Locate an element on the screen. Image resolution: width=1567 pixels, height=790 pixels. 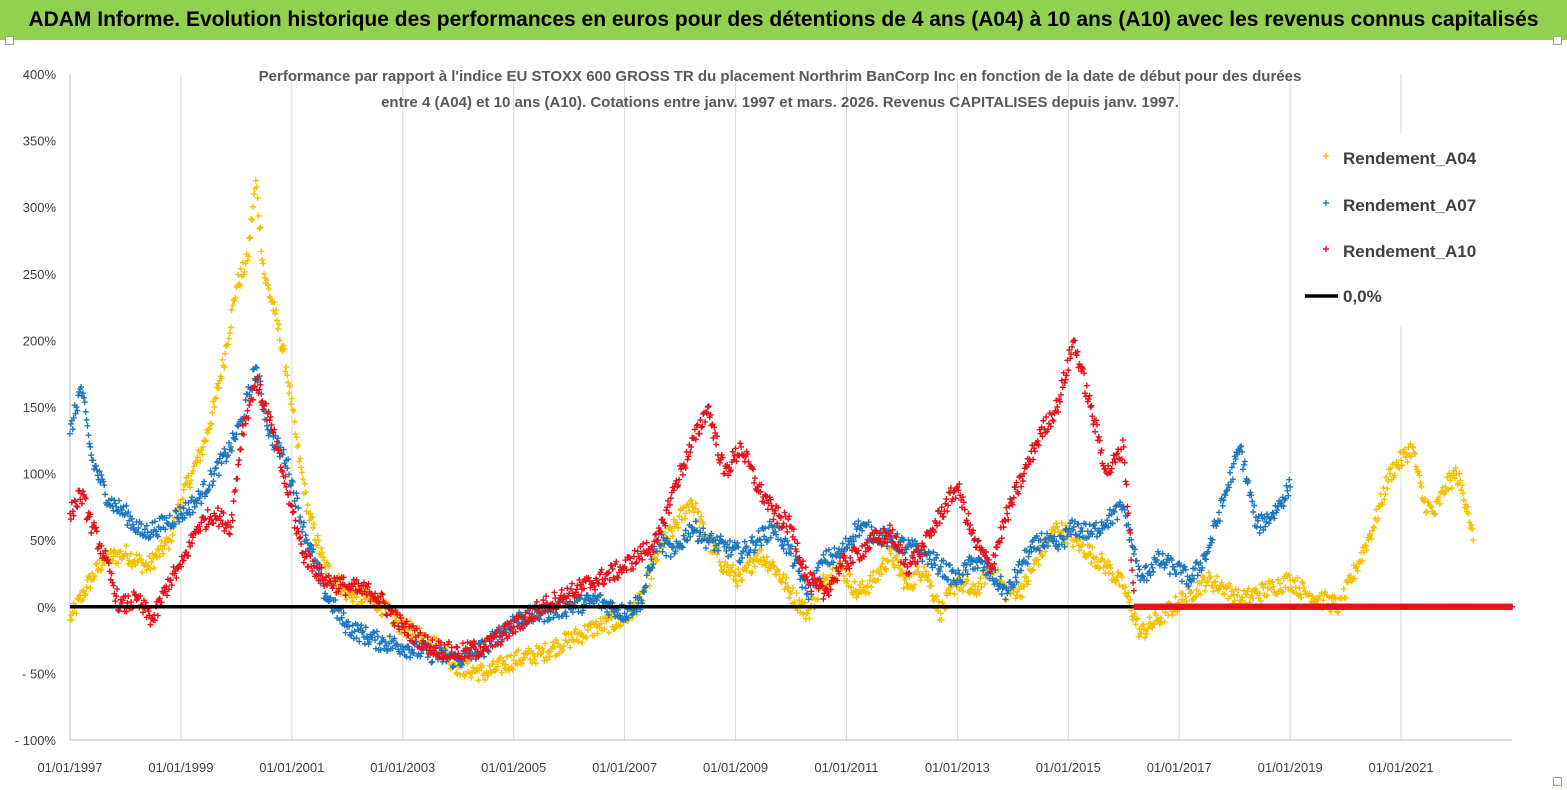
legend-marker is located at coordinates (1326, 249).